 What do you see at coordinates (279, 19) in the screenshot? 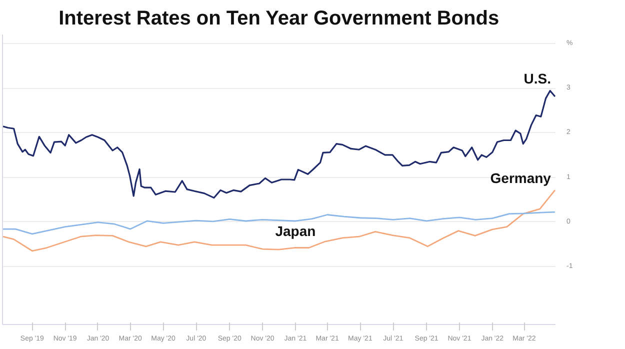
I see `chart-title: Interest Rates on Ten Year Government Bonds` at bounding box center [279, 19].